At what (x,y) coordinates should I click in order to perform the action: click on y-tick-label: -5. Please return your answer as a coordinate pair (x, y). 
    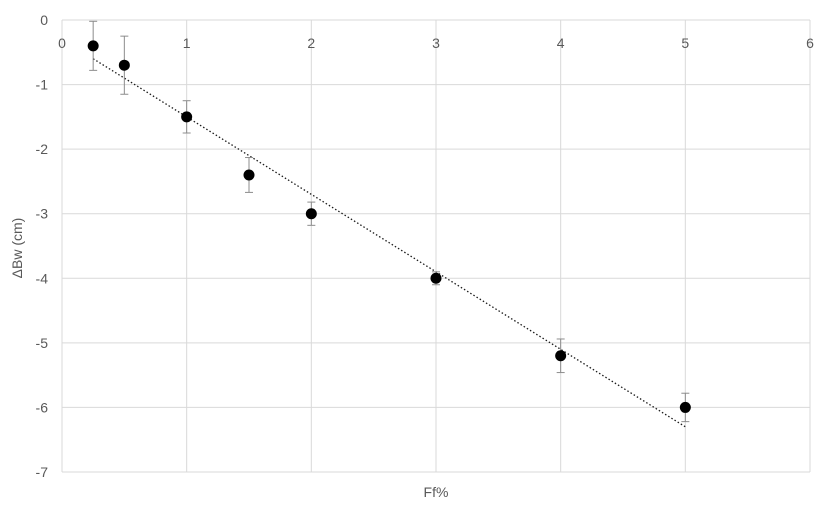
    Looking at the image, I should click on (42, 343).